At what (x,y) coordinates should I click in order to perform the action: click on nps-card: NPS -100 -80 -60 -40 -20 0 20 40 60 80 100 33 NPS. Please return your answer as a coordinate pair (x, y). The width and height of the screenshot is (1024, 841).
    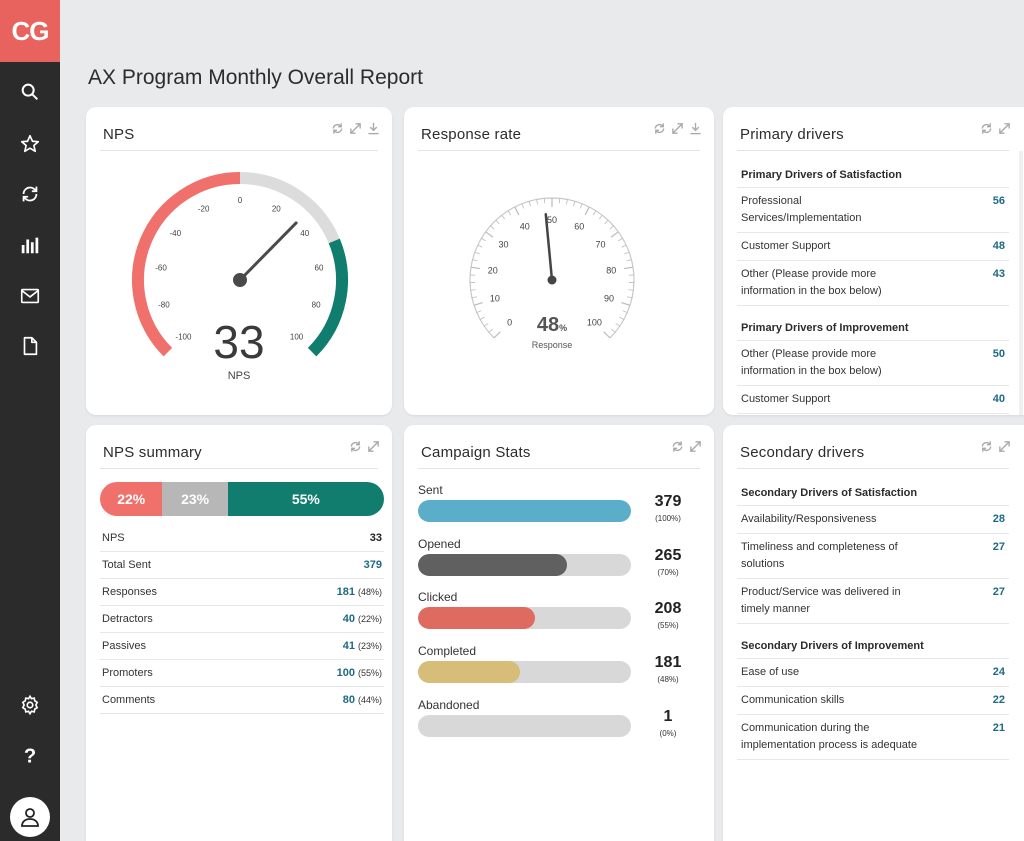
    Looking at the image, I should click on (239, 261).